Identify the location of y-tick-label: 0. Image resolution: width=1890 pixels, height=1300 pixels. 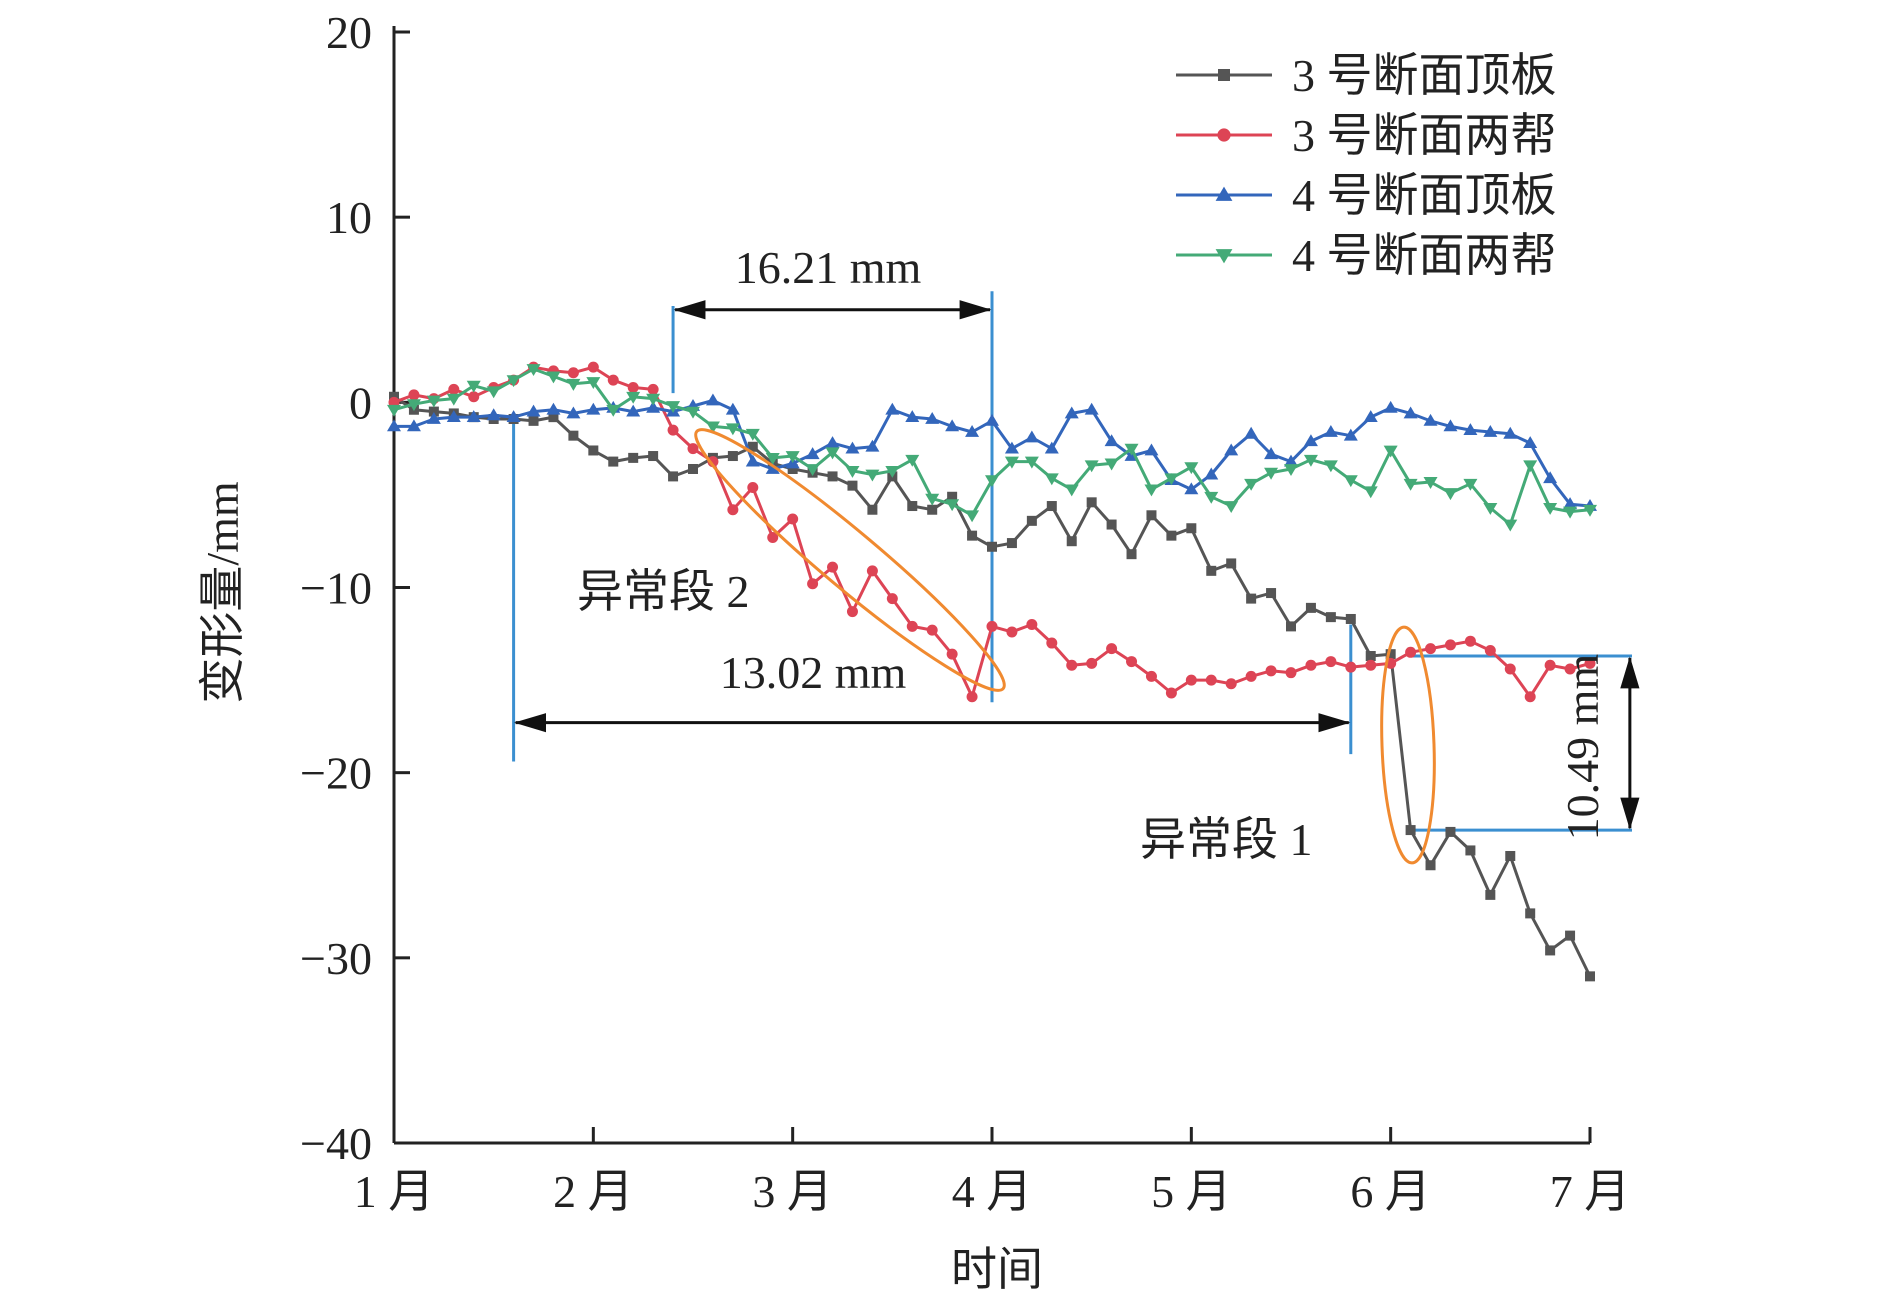
(360, 402).